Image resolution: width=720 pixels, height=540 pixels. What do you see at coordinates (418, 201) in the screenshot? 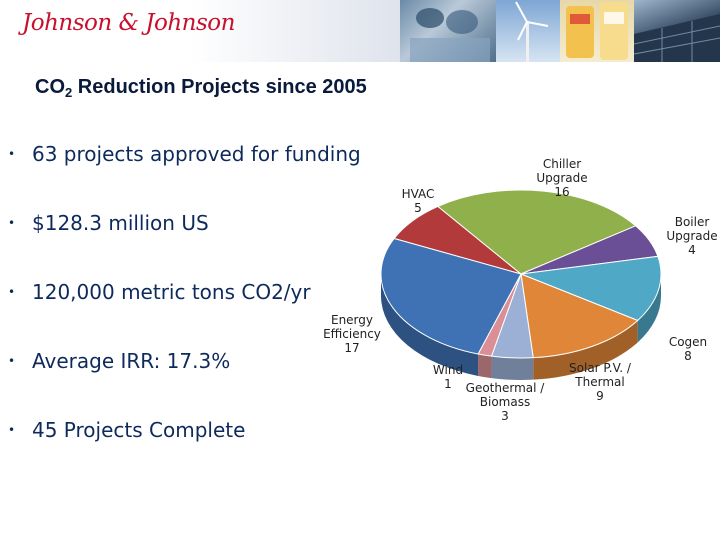
I see `pie-label-hvac: HVAC 5` at bounding box center [418, 201].